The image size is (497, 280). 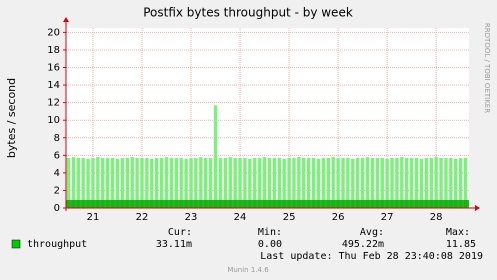 What do you see at coordinates (11, 118) in the screenshot?
I see `y-axis-label: bytes / second` at bounding box center [11, 118].